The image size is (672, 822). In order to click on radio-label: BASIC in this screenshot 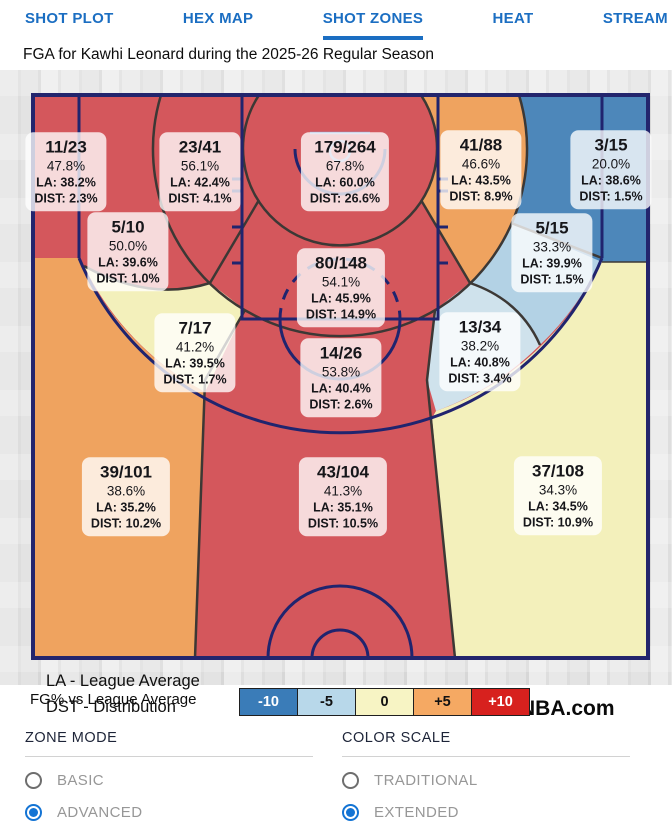, I will do `click(81, 780)`.